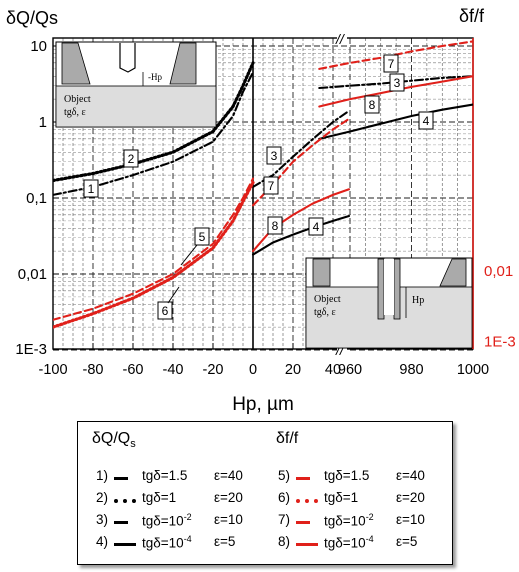  What do you see at coordinates (284, 497) in the screenshot?
I see `legend-item-id: 6)` at bounding box center [284, 497].